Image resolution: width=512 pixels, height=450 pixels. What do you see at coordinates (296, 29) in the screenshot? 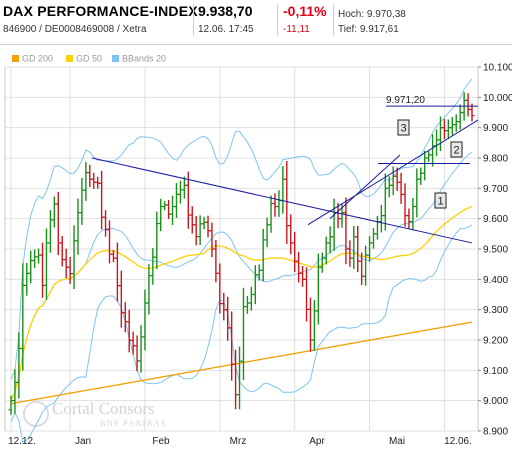
I see `change-absolute: -11,11` at bounding box center [296, 29].